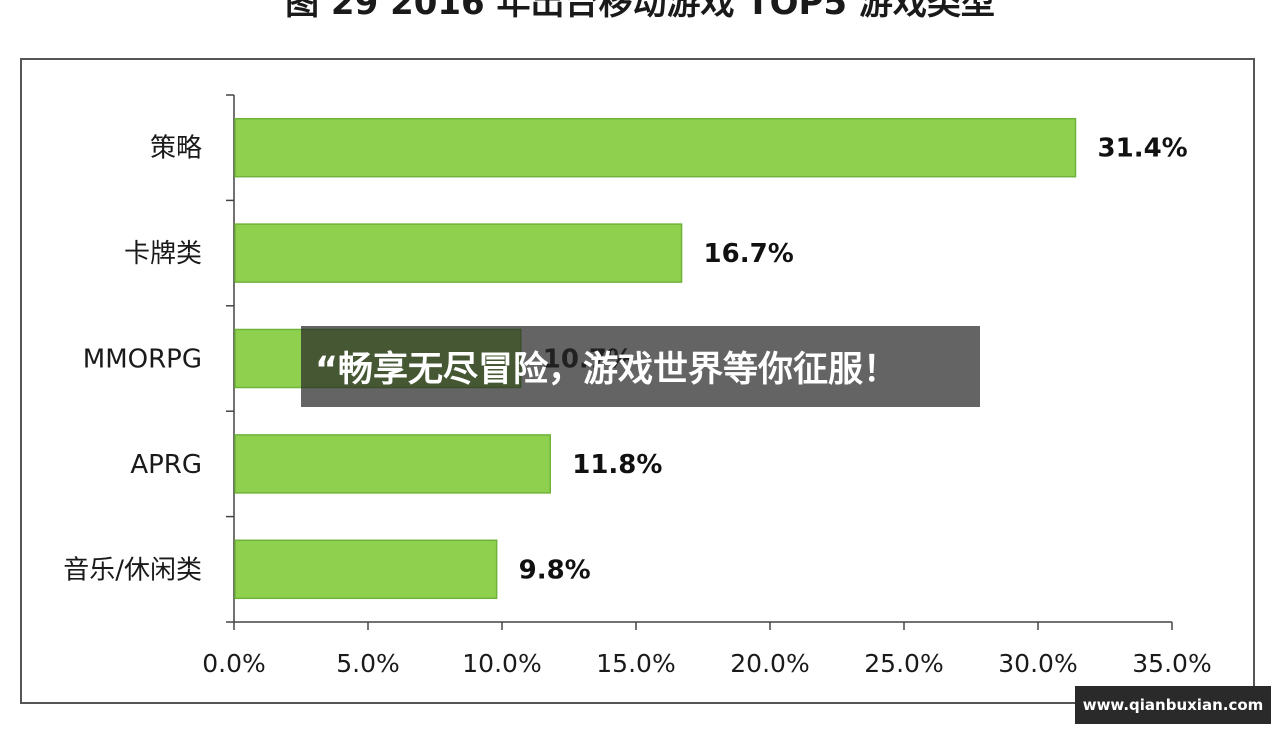 The width and height of the screenshot is (1280, 732). I want to click on overlay-banner: “畅享无尽冒险，游戏世界等你征服！, so click(640, 366).